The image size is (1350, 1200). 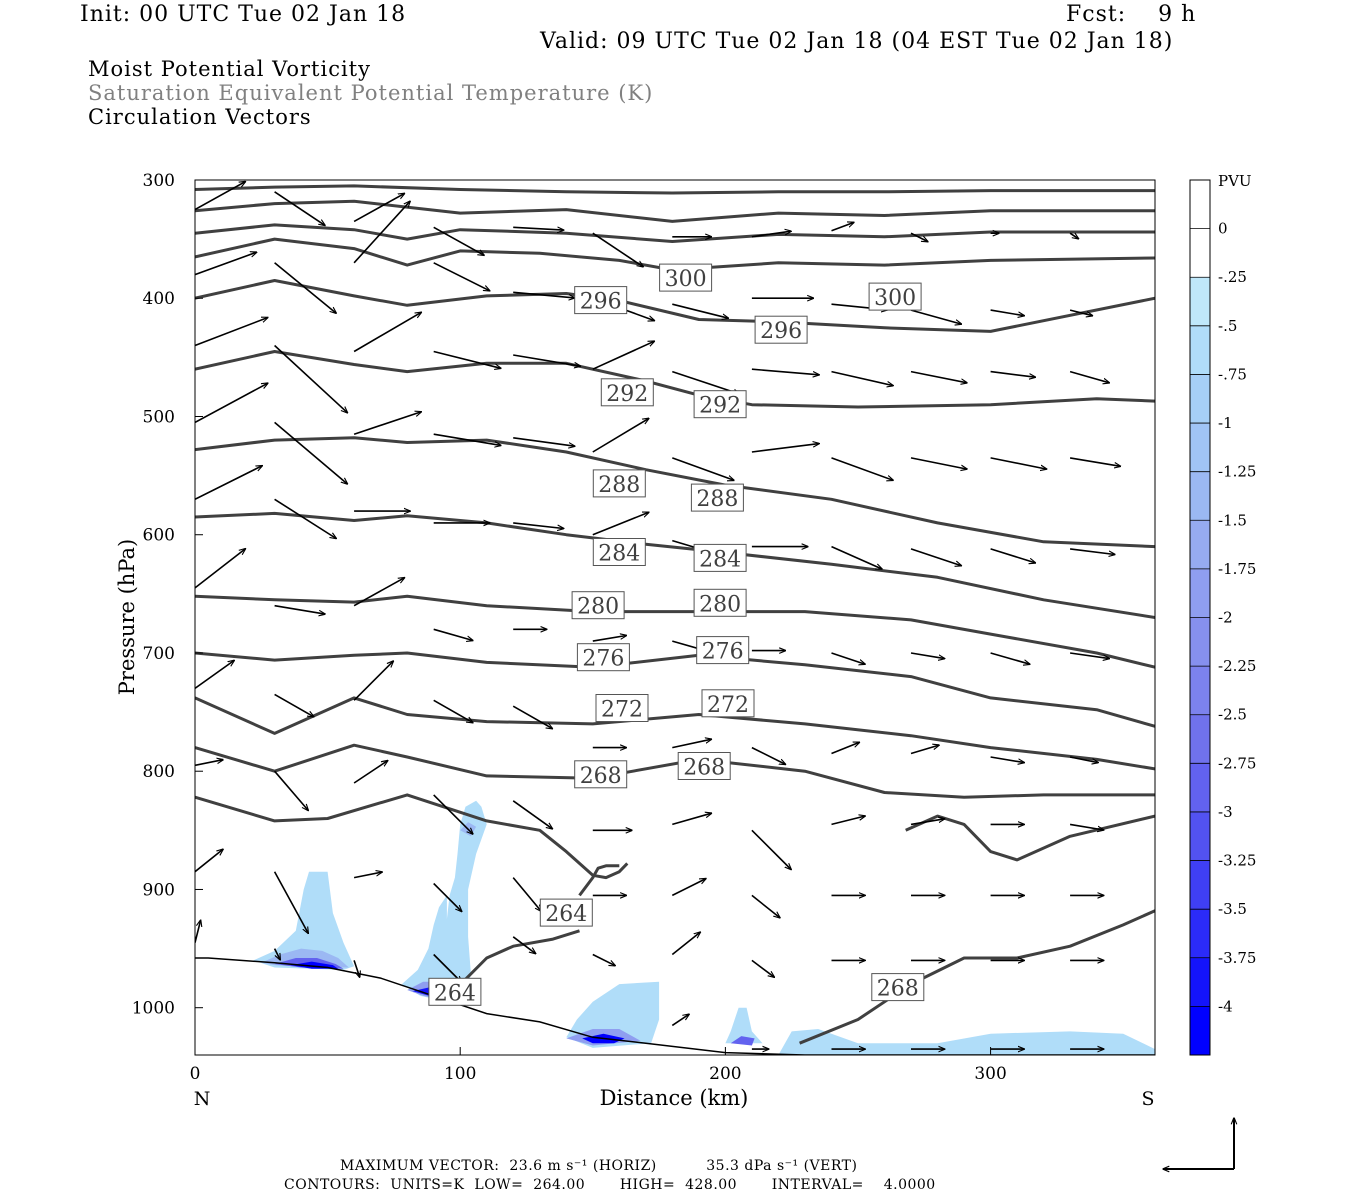 I want to click on contour-label-text: 284, so click(x=619, y=554).